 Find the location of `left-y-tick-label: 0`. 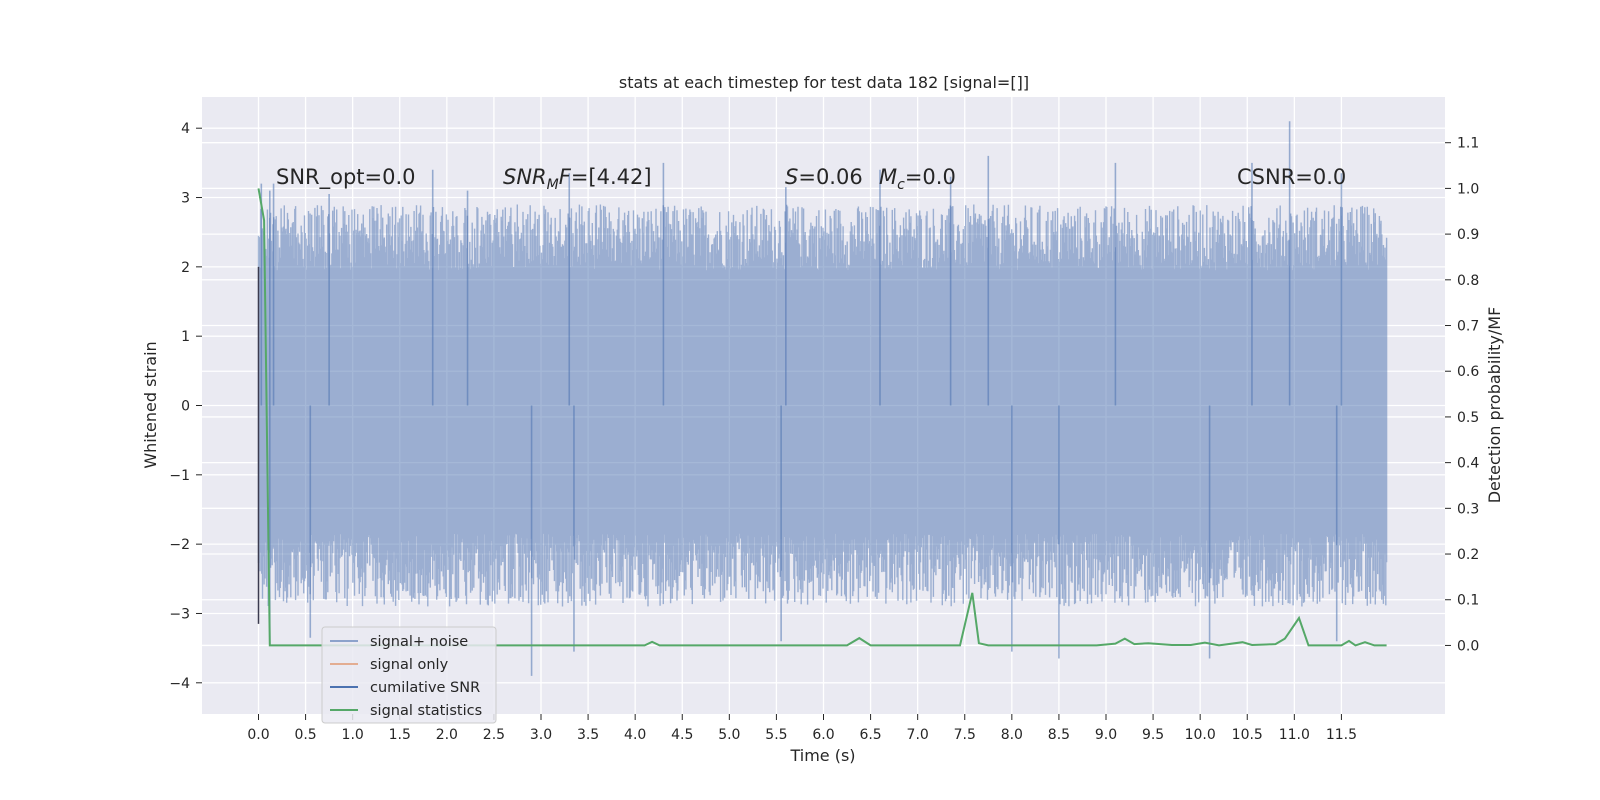

left-y-tick-label: 0 is located at coordinates (185, 407).